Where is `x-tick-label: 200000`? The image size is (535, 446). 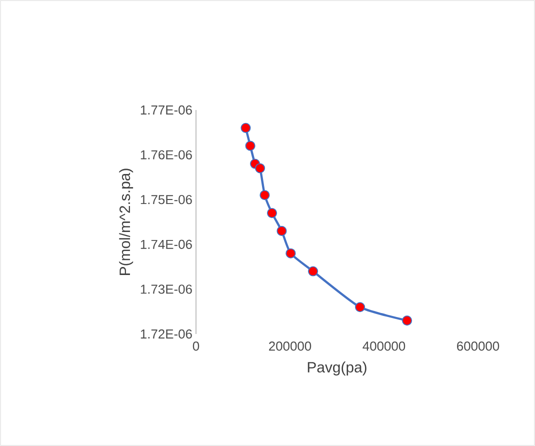
x-tick-label: 200000 is located at coordinates (290, 346).